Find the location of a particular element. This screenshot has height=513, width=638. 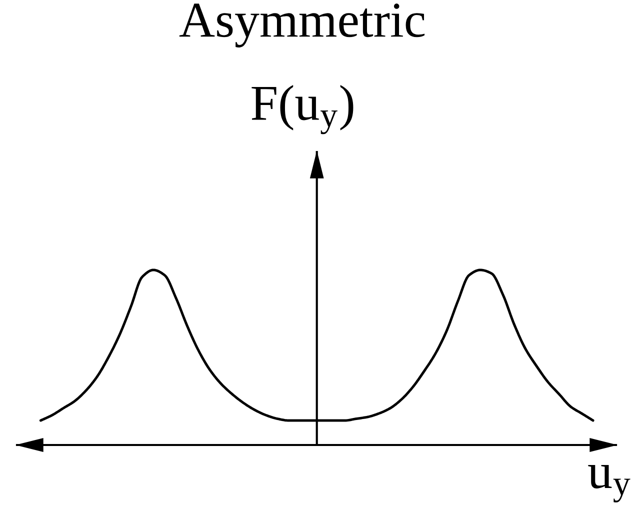

chart-title: Asymmetric is located at coordinates (302, 26).